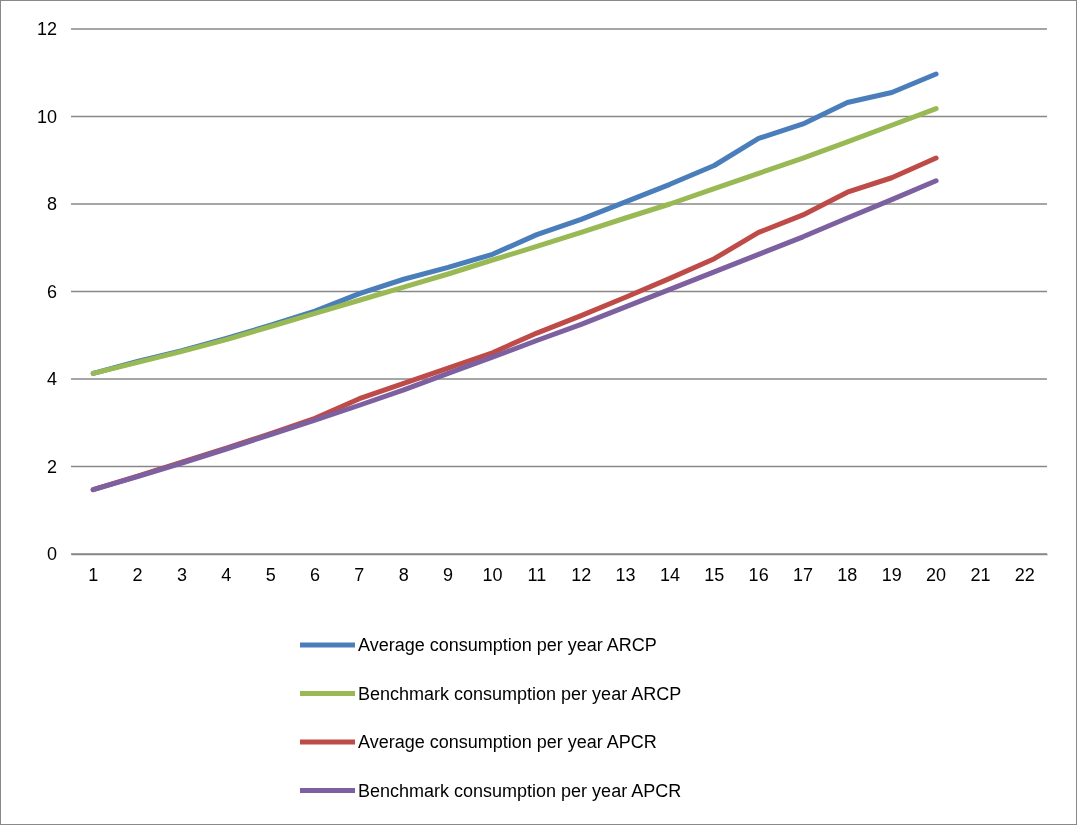 The width and height of the screenshot is (1077, 825). Describe the element at coordinates (46, 29) in the screenshot. I see `y-tick-label: 12` at that location.